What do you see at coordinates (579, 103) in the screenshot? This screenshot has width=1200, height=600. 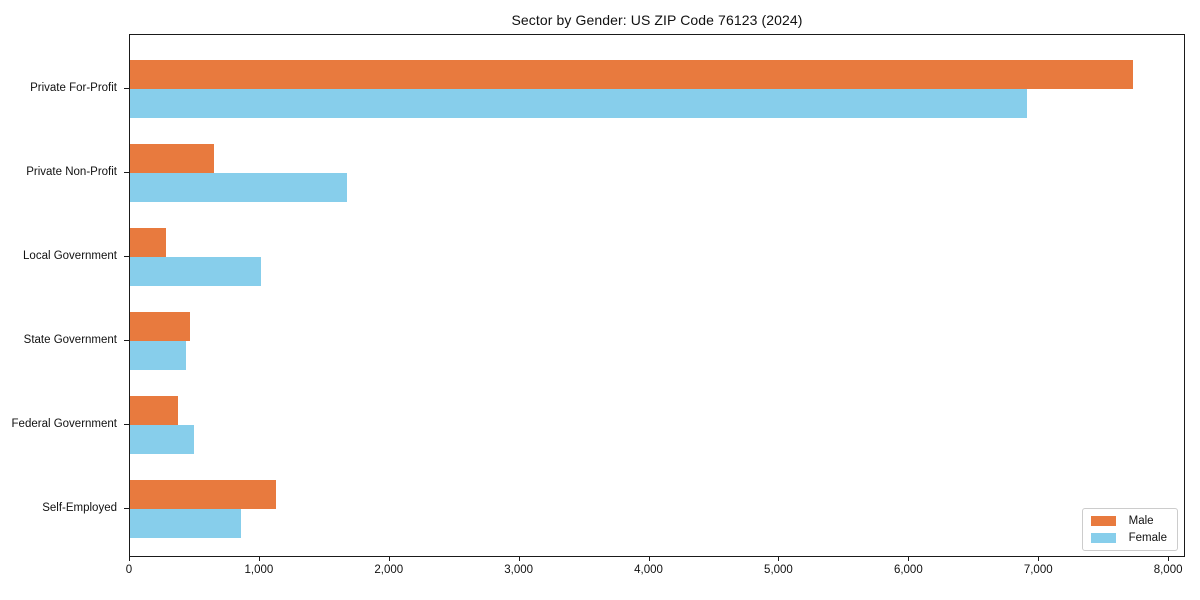 I see `bar-female-private-for-profit` at bounding box center [579, 103].